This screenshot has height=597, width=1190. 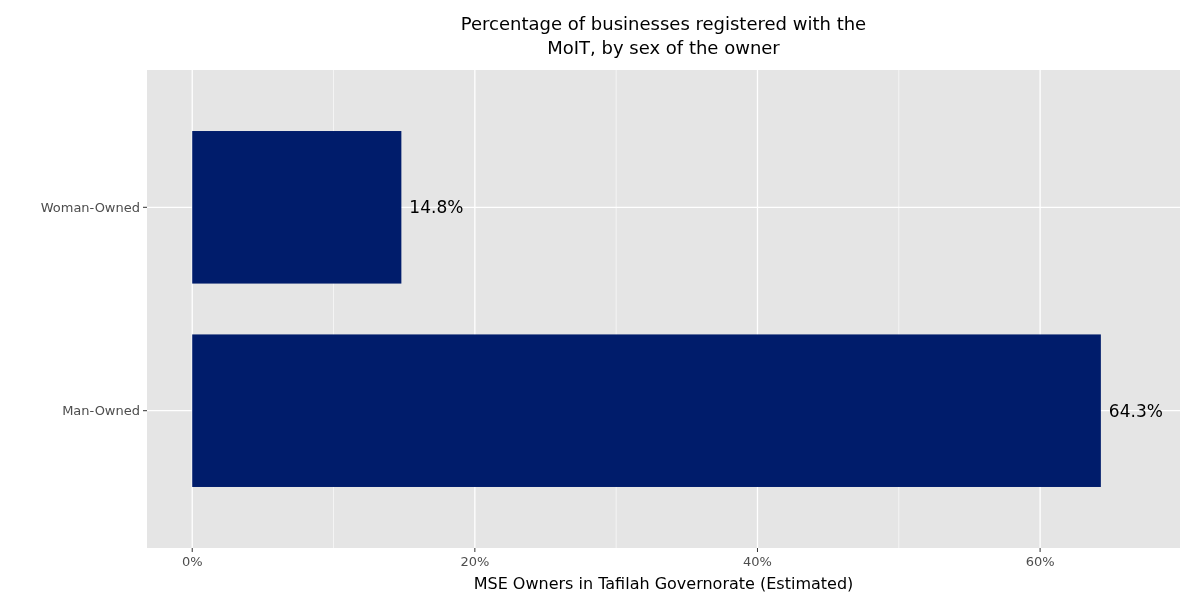 What do you see at coordinates (1135, 410) in the screenshot?
I see `data-label: 64.3%` at bounding box center [1135, 410].